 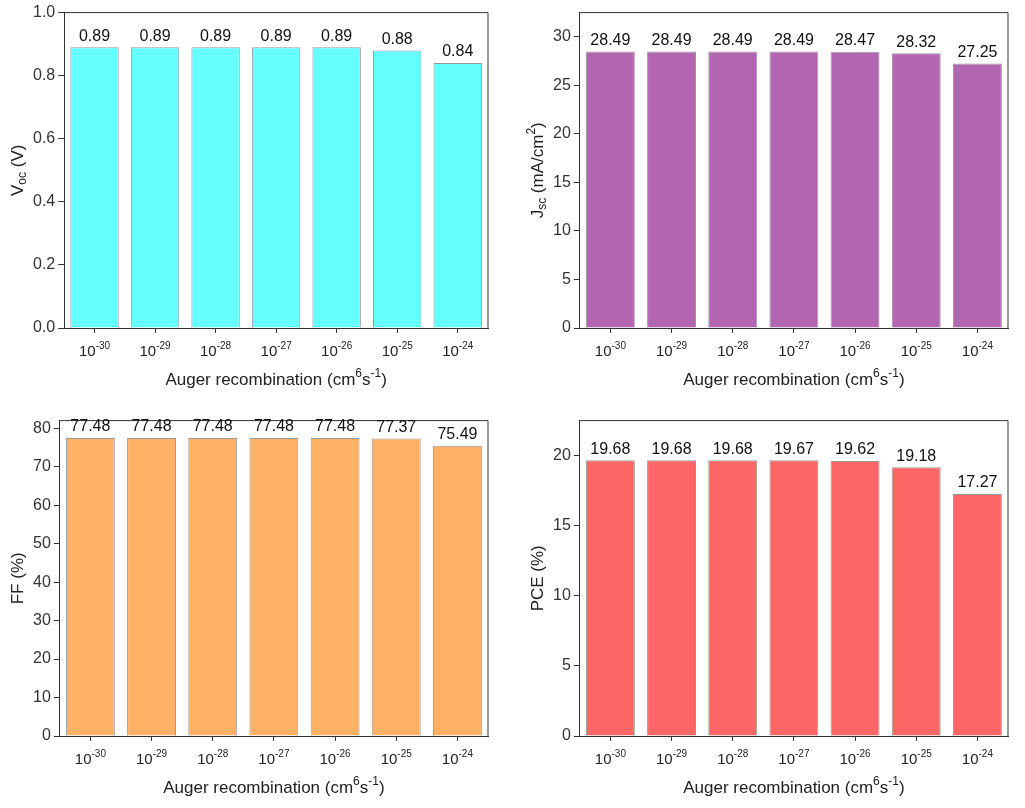 What do you see at coordinates (44, 12) in the screenshot?
I see `y-tick-label: 1.0` at bounding box center [44, 12].